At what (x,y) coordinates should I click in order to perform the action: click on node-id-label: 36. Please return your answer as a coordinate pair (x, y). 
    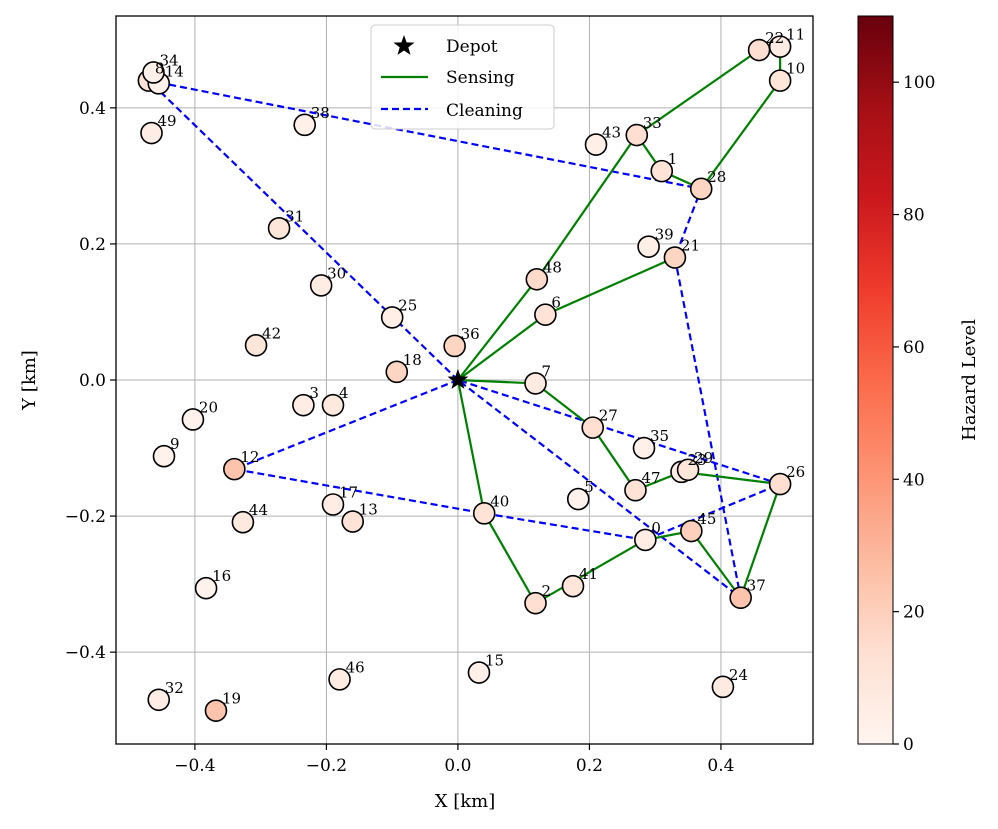
    Looking at the image, I should click on (470, 334).